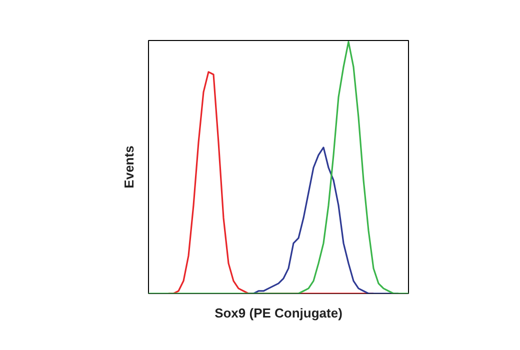  Describe the element at coordinates (278, 313) in the screenshot. I see `x-axis-title: Sox9 (PE Conjugate)` at that location.